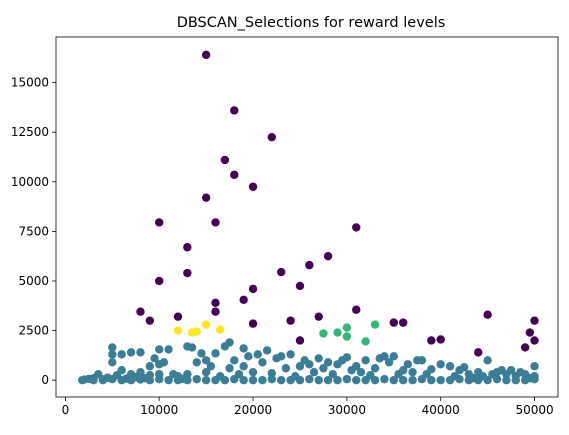 Image resolution: width=569 pixels, height=435 pixels. What do you see at coordinates (347, 410) in the screenshot?
I see `x-tick-label: 30000` at bounding box center [347, 410].